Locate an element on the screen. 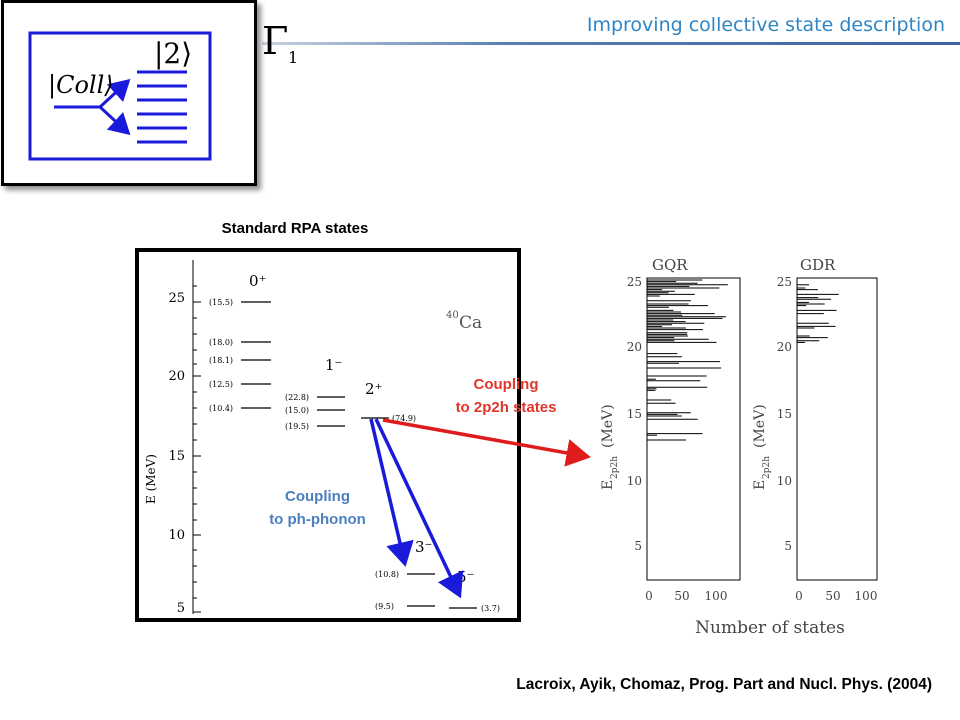 This screenshot has height=720, width=960. ket-two: |2⟩ is located at coordinates (173, 53).